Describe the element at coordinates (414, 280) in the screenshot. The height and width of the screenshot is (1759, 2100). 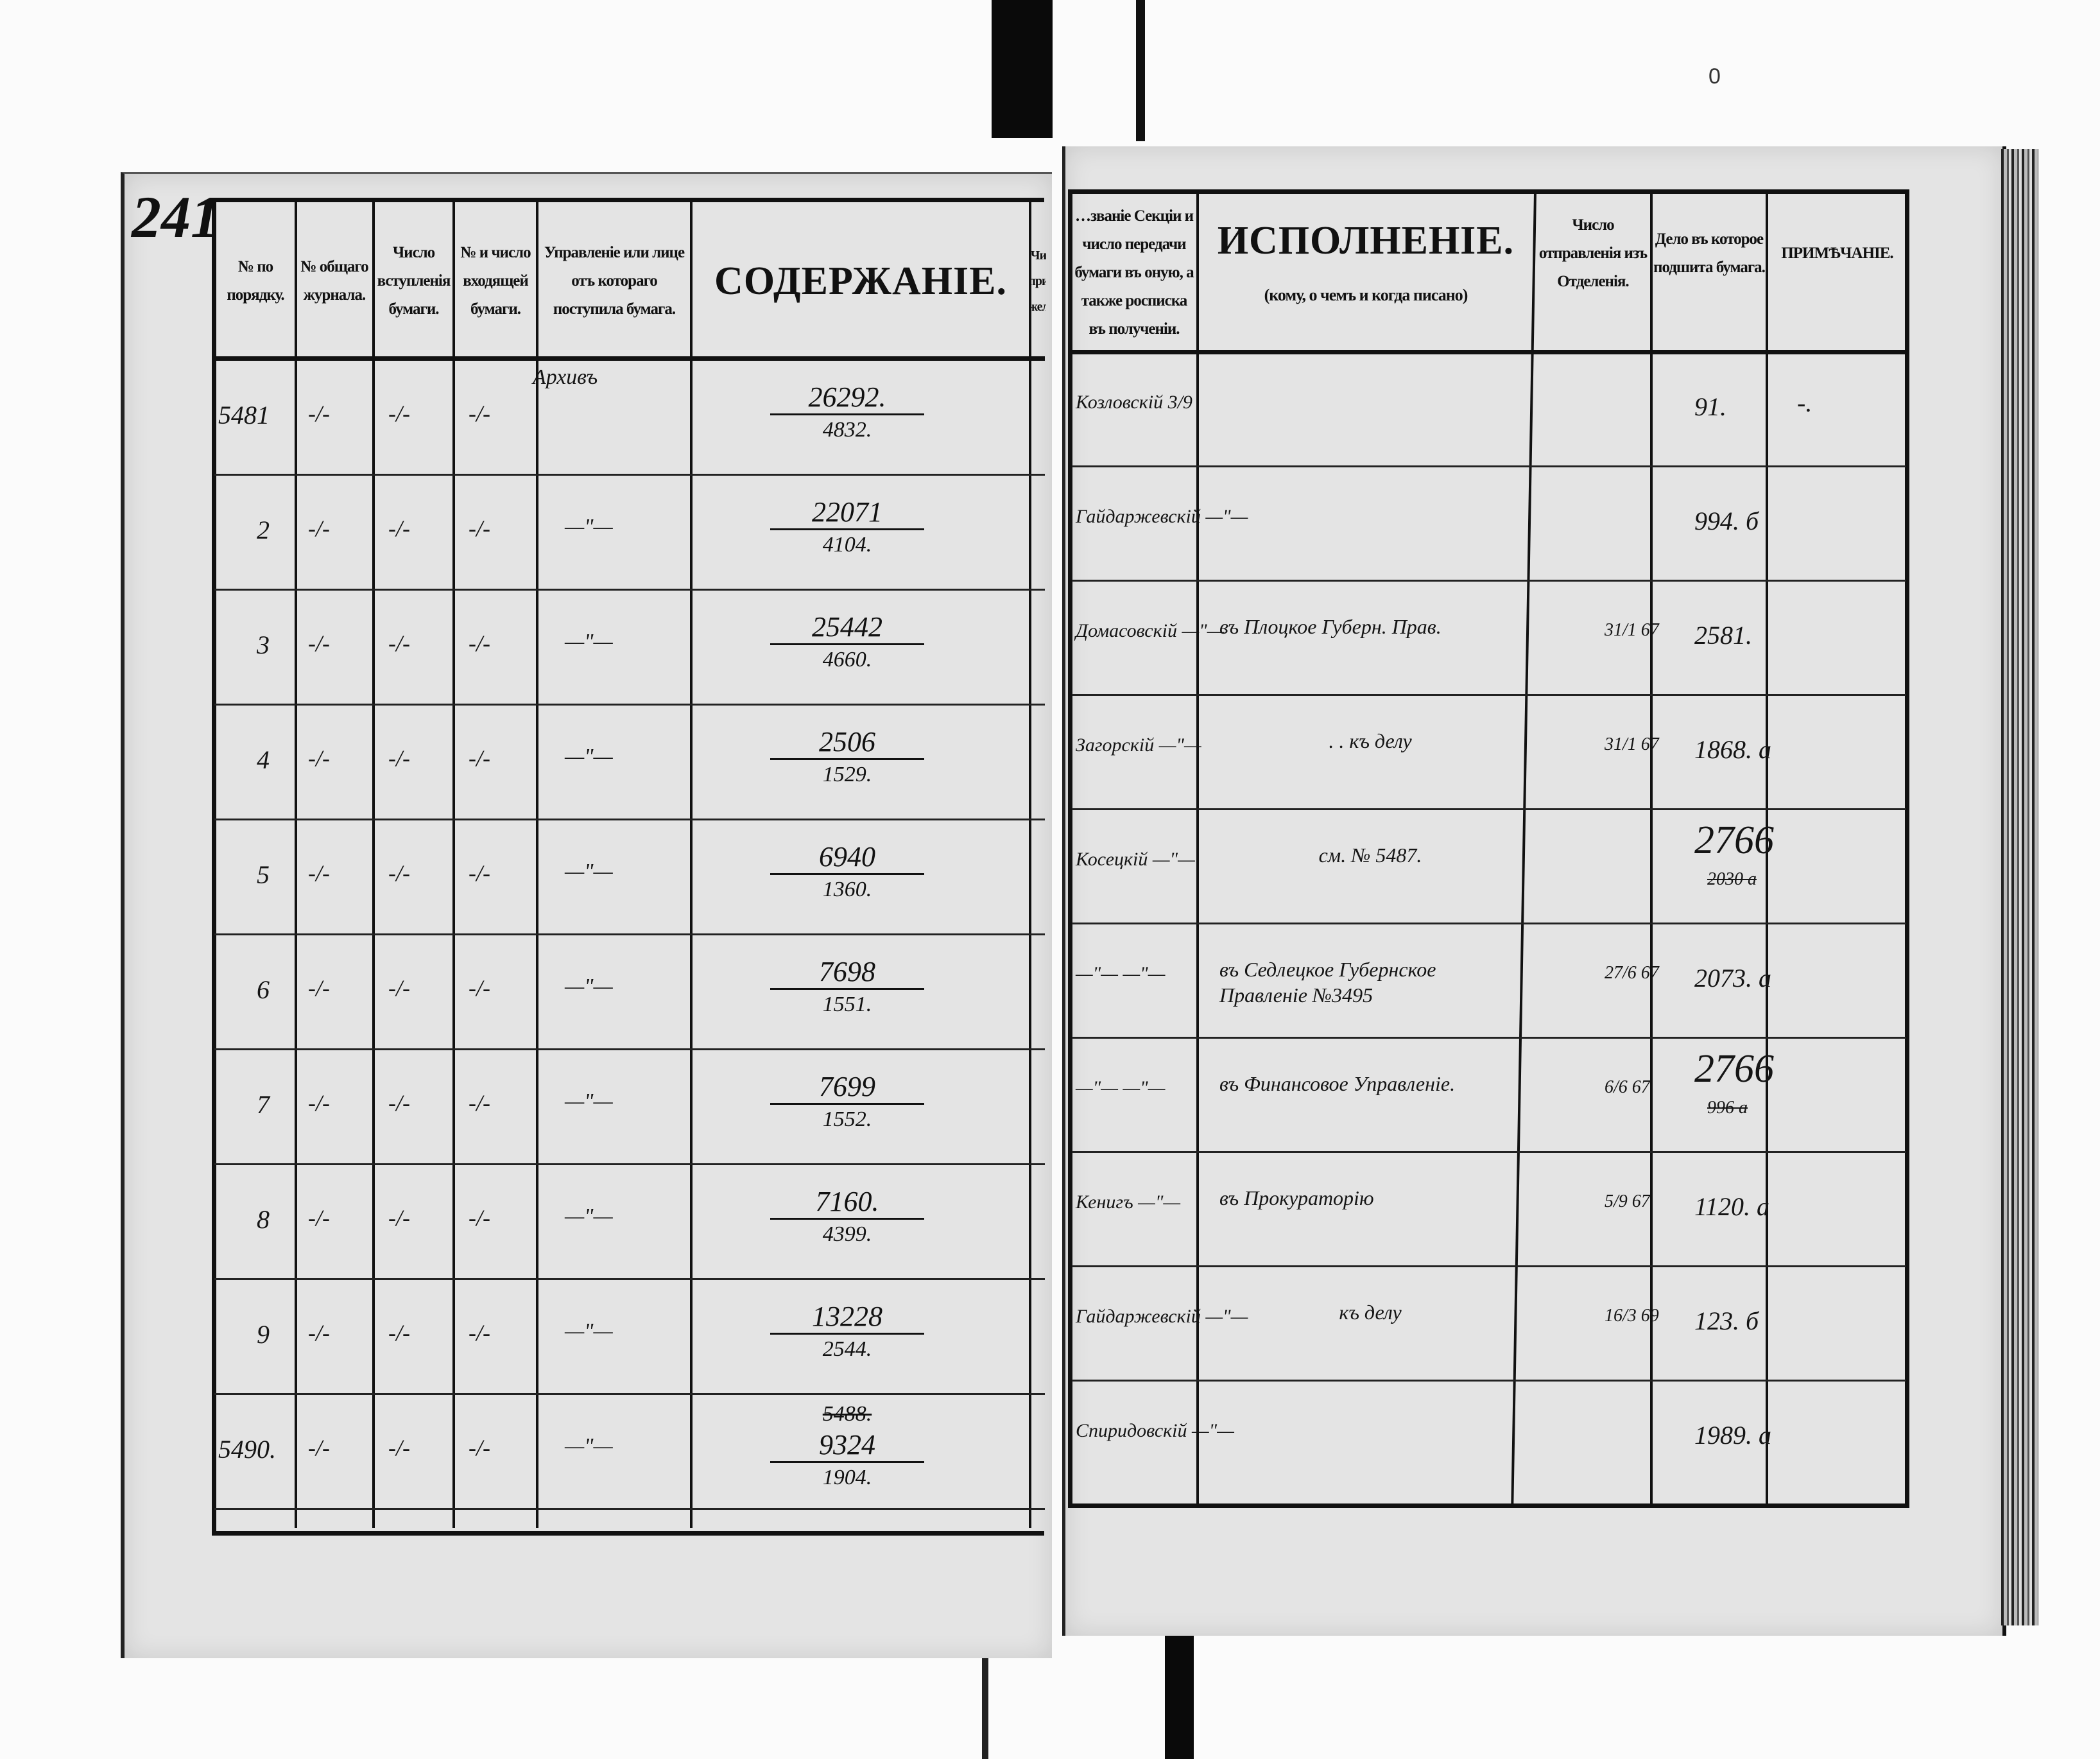
I see `header-receipt-date: Число вступленія бумаги.` at that location.